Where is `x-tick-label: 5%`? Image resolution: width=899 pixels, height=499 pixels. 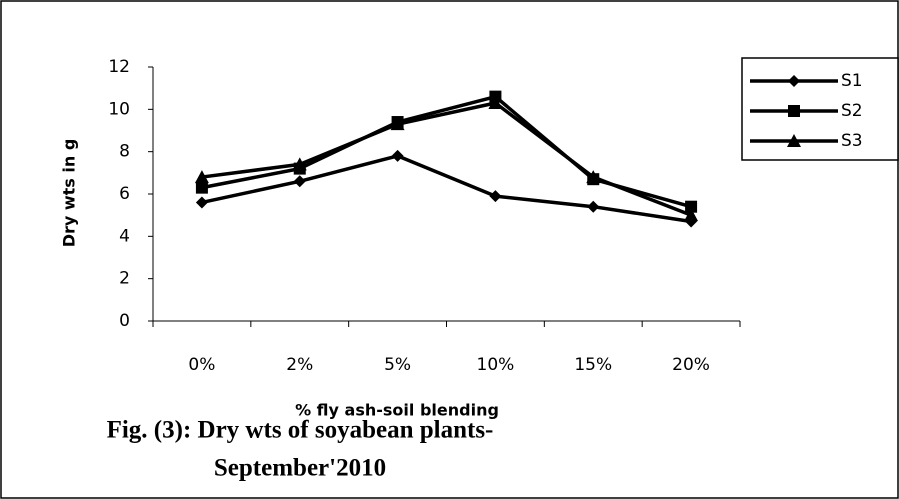 x-tick-label: 5% is located at coordinates (397, 365).